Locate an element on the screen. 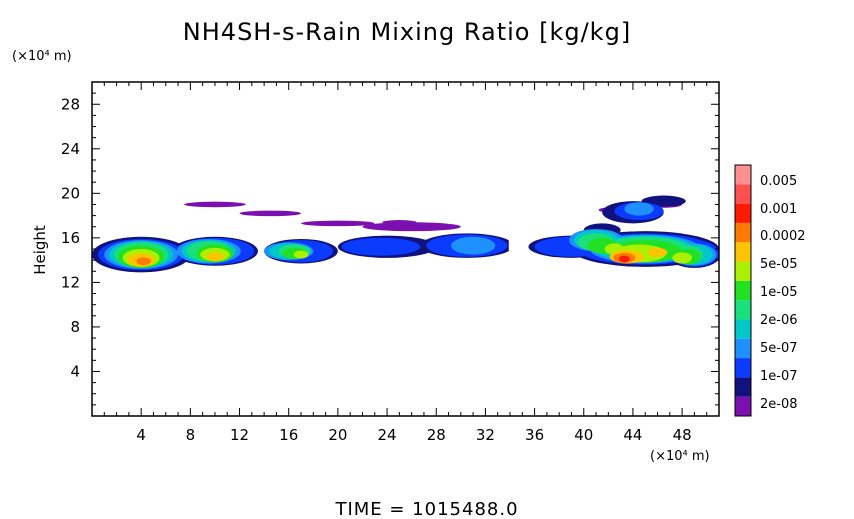 The width and height of the screenshot is (854, 519). x-tick-label: 20 is located at coordinates (337, 435).